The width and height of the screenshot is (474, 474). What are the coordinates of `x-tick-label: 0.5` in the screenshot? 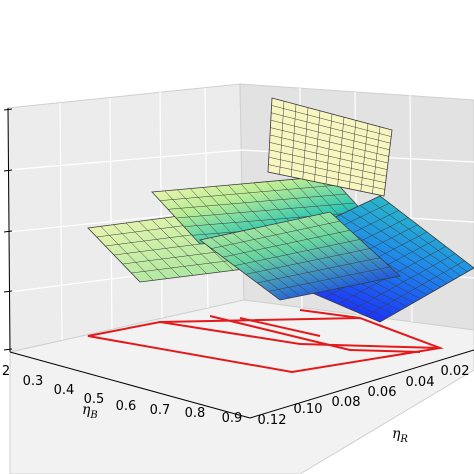 It's located at (94, 399).